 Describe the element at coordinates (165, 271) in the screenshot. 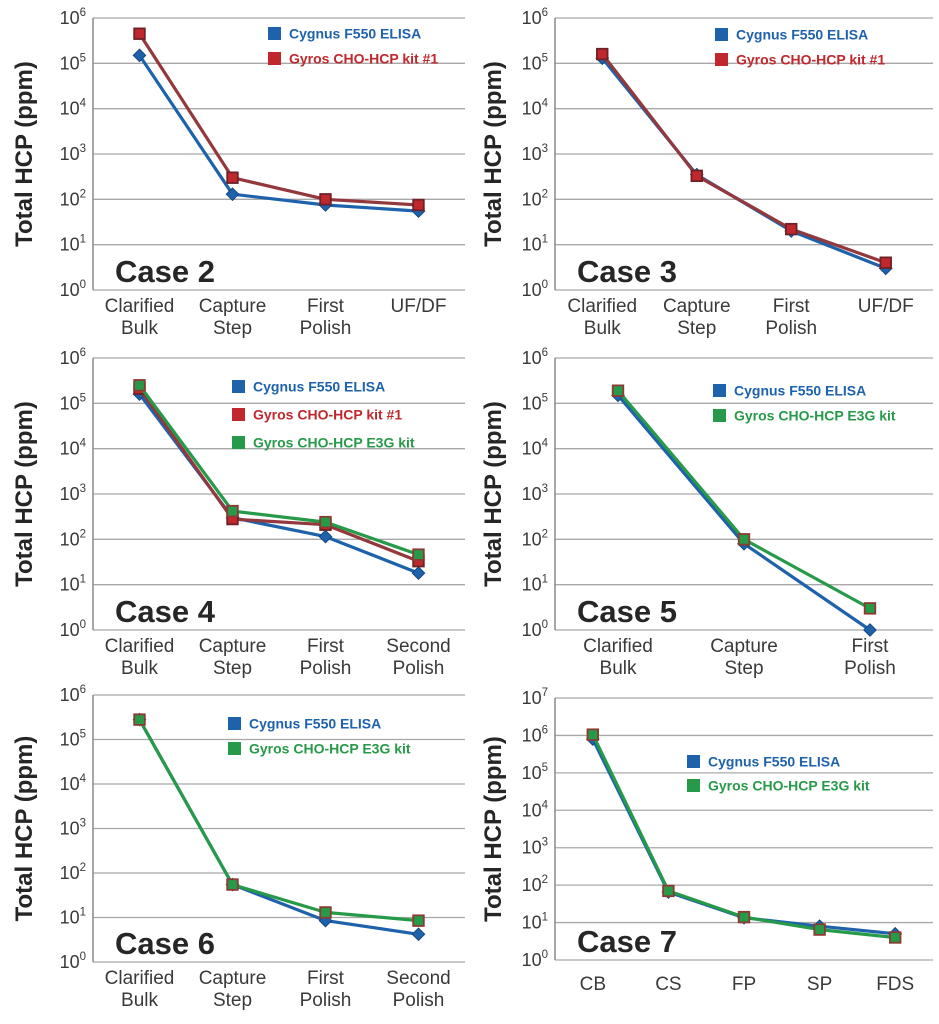

I see `case-title: Case 2` at that location.